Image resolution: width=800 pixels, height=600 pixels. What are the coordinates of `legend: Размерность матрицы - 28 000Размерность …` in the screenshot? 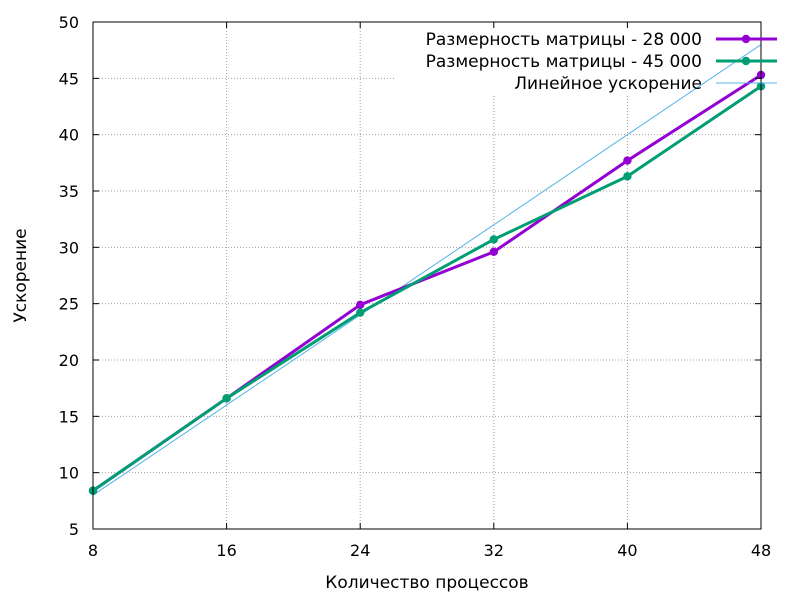 It's located at (601, 62).